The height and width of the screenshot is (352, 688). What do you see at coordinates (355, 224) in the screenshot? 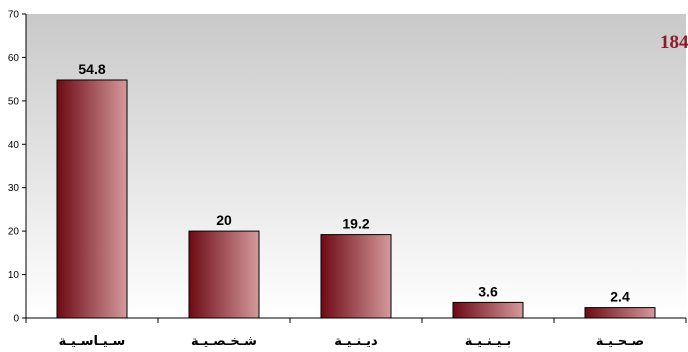
I see `data-label: 19.2` at bounding box center [355, 224].